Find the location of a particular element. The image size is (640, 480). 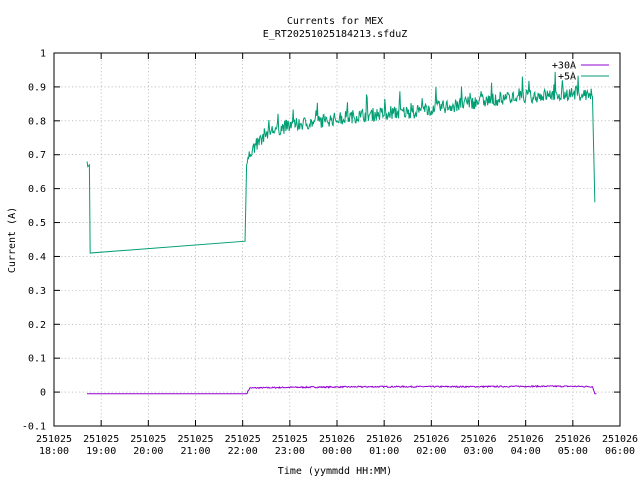

x-tick-time: 01:00 is located at coordinates (384, 451).